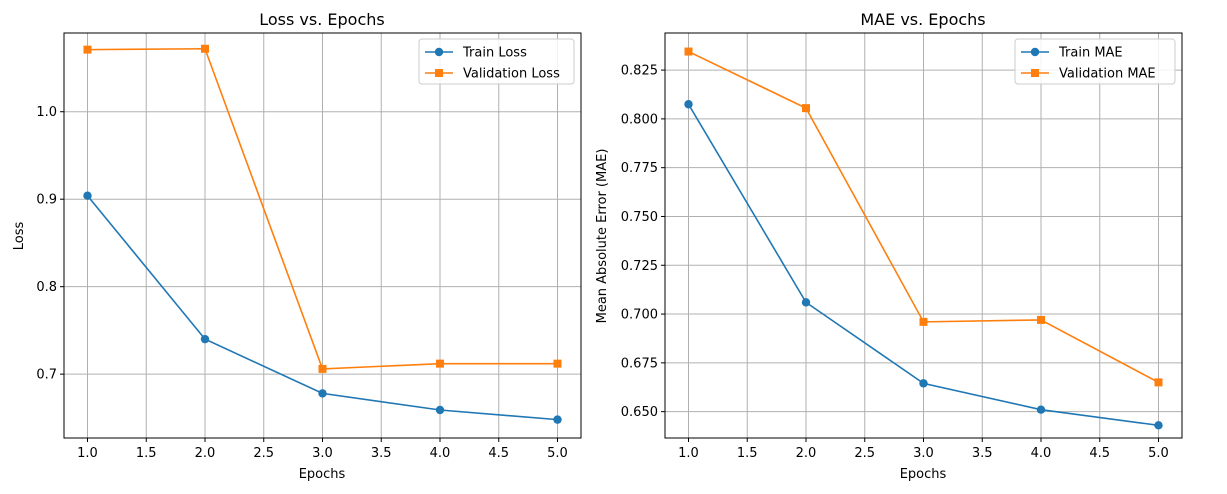  Describe the element at coordinates (87, 453) in the screenshot. I see `loss-x-tick-label: 1.0` at that location.